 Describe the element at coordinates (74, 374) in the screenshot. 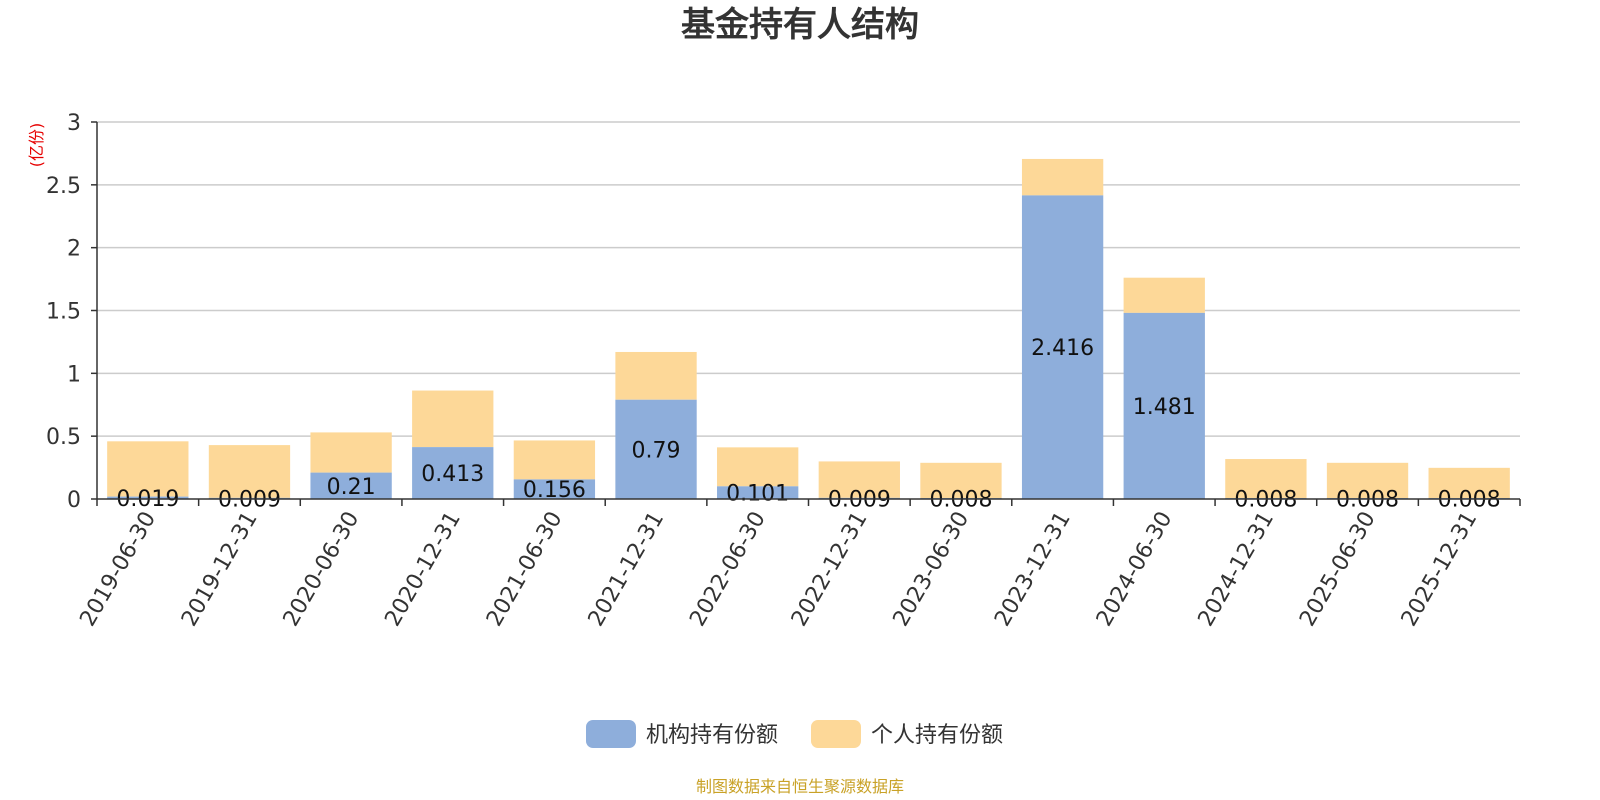

I see `y-tick-label: 1` at that location.